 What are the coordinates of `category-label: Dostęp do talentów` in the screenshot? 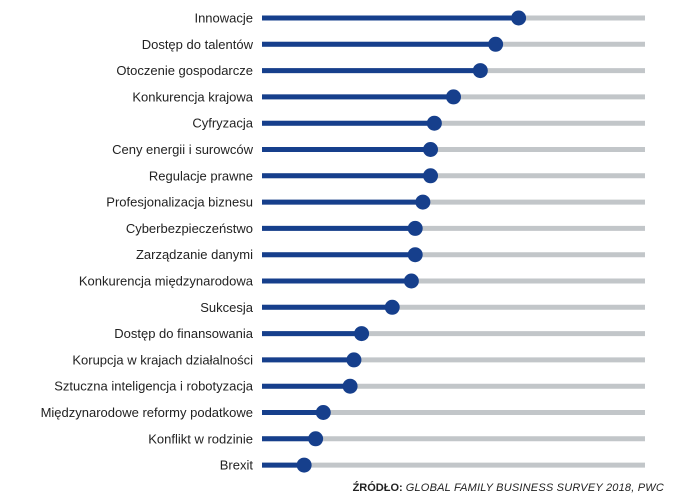 It's located at (198, 44).